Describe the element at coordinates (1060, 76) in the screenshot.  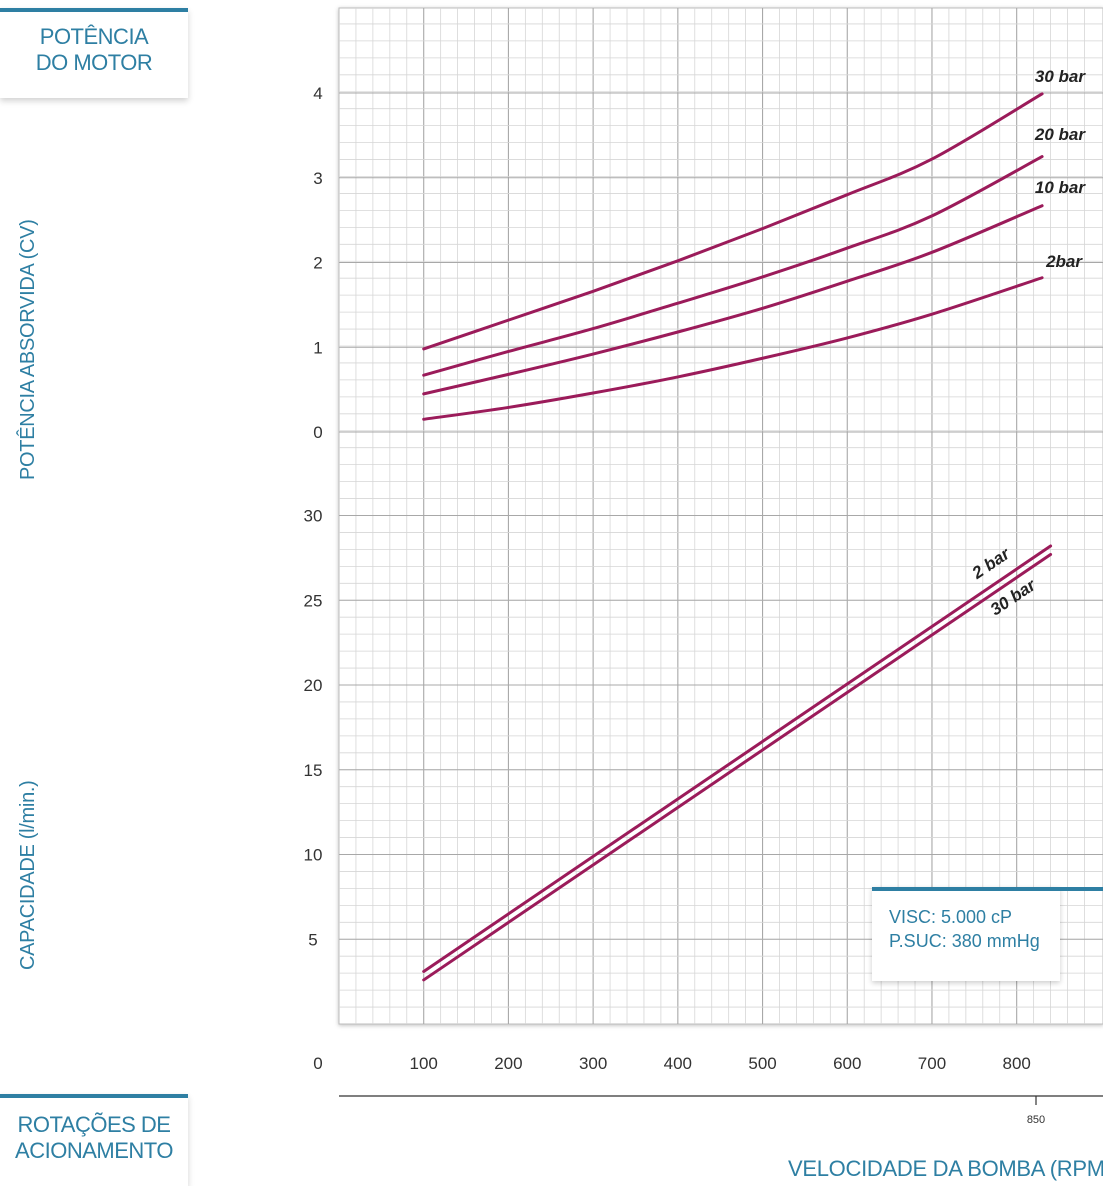
I see `power-series-label: 30 bar` at that location.